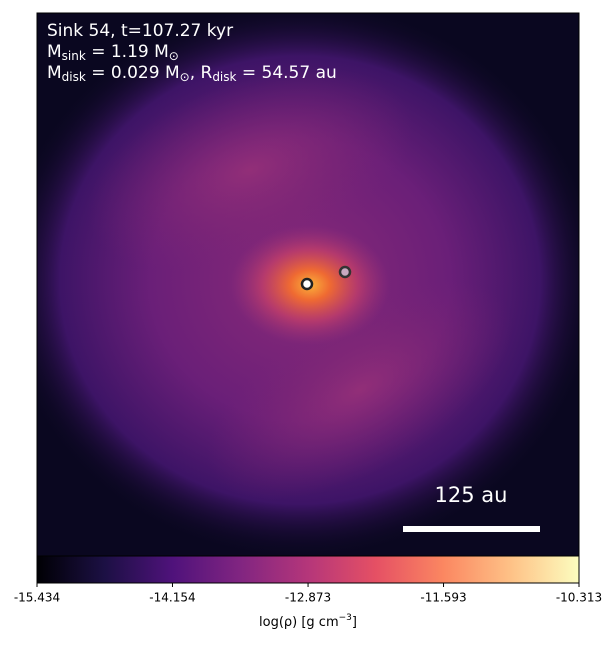 This screenshot has width=615, height=648. I want to click on scale-bar-label: 125 au, so click(471, 495).